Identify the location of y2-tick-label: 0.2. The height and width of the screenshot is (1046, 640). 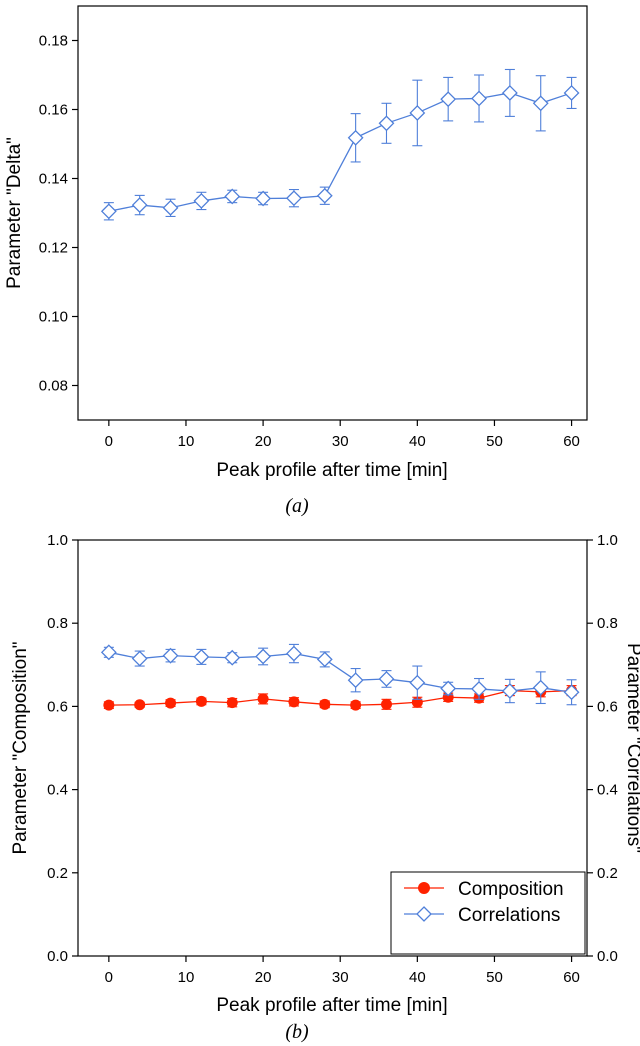
(607, 873).